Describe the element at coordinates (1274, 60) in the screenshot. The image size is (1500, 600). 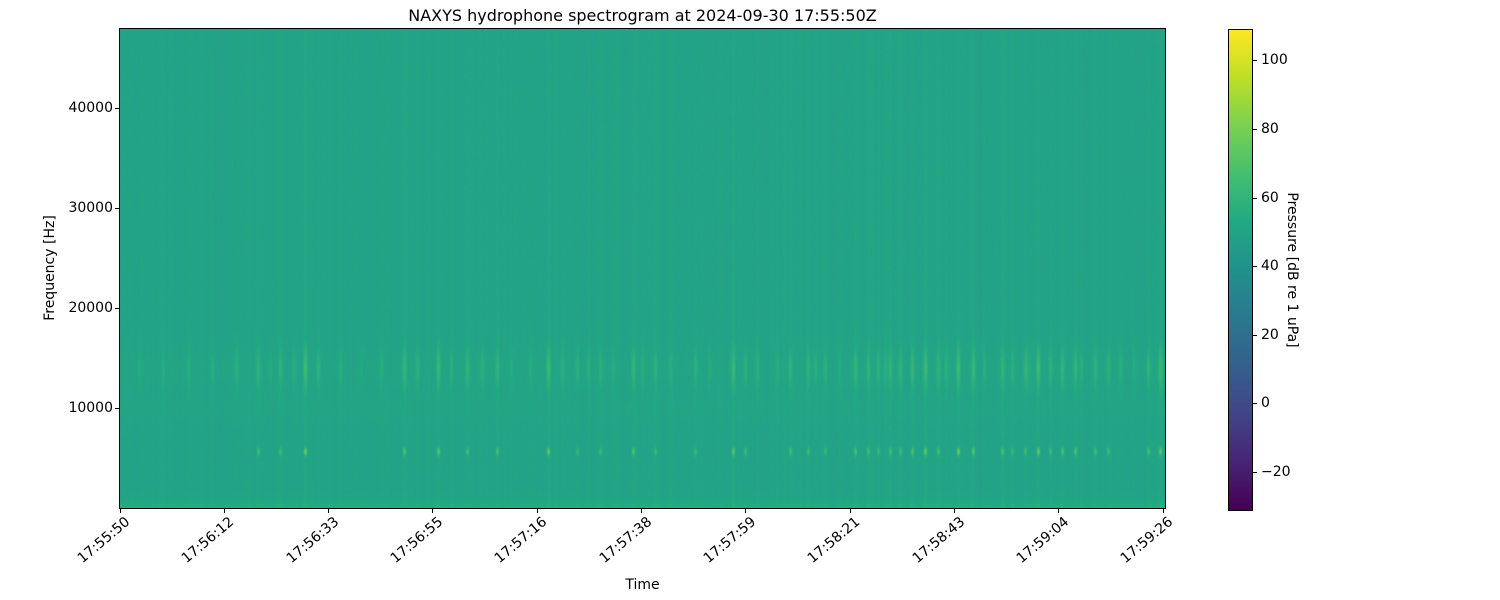
I see `colorbar-tick-label: 100` at that location.